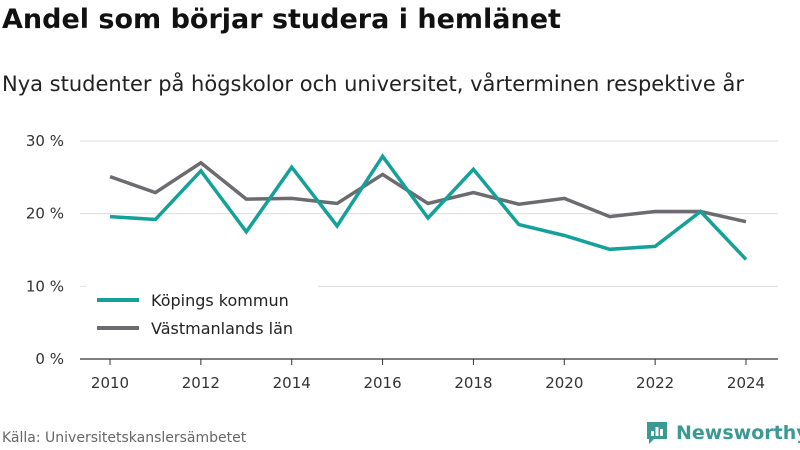  What do you see at coordinates (281, 19) in the screenshot?
I see `chart-title: Andel som börjar studera i hemlänet` at bounding box center [281, 19].